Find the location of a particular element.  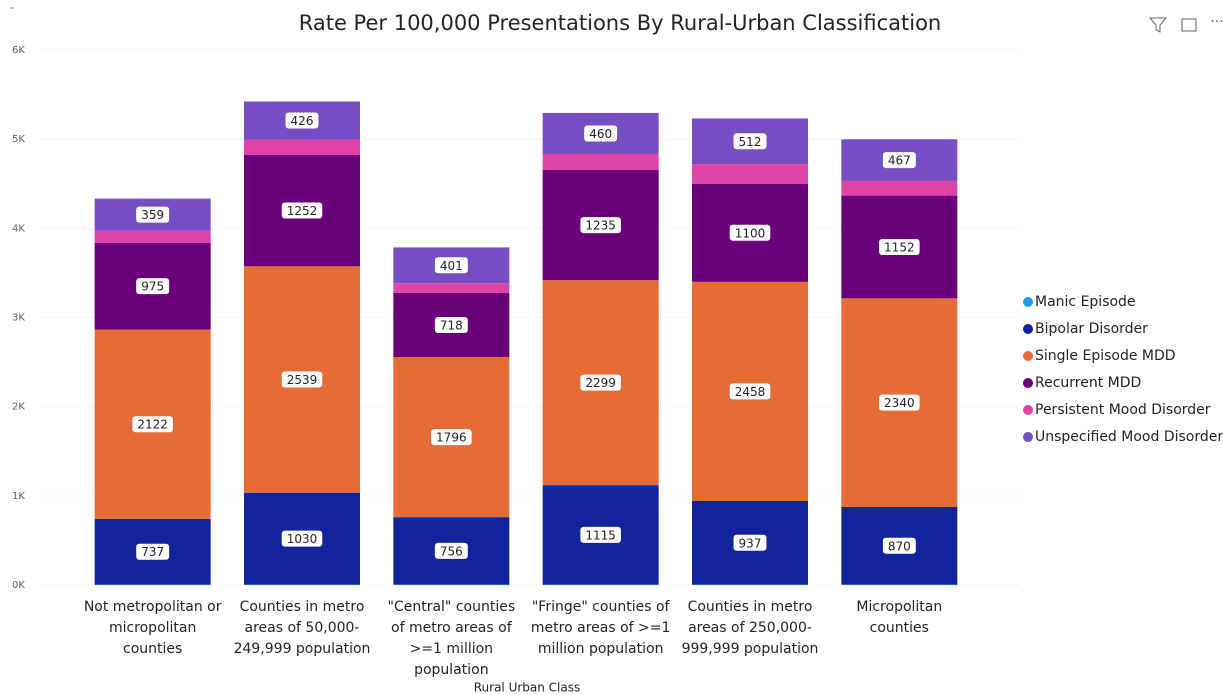

data-label: 401 is located at coordinates (451, 266).